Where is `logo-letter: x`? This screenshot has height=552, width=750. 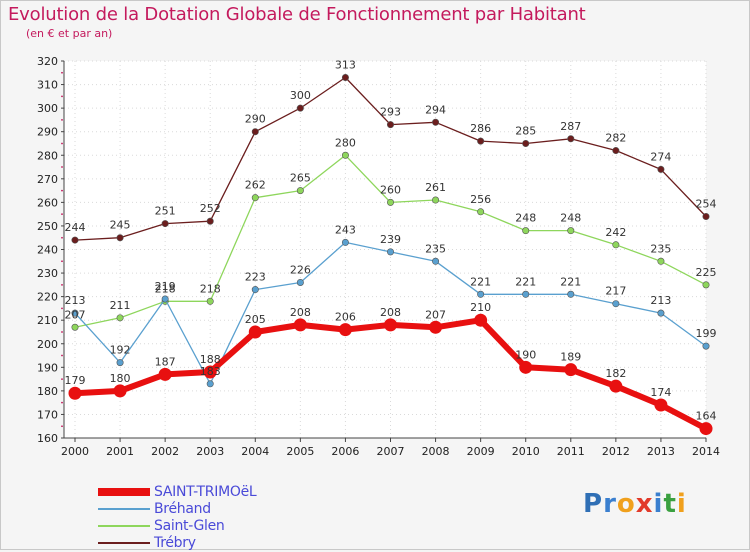
logo-letter: x is located at coordinates (644, 504).